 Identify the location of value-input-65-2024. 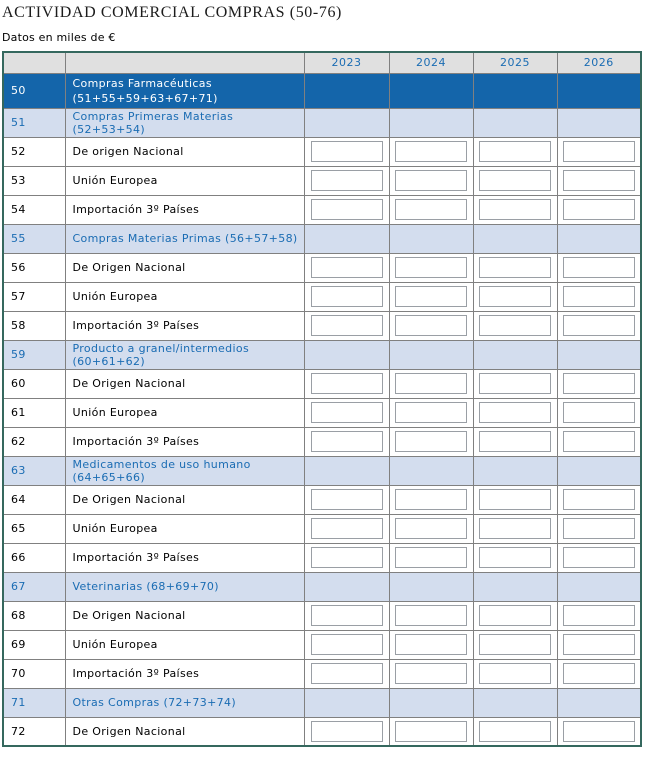
(431, 528).